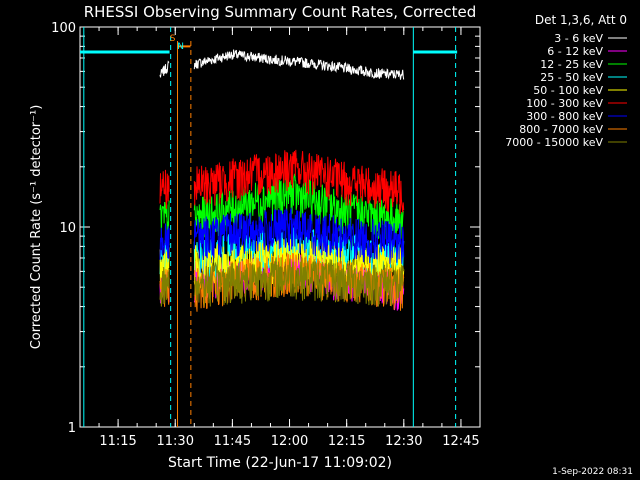 The image size is (640, 480). What do you see at coordinates (568, 90) in the screenshot?
I see `legend-label: 50 - 100 keV` at bounding box center [568, 90].